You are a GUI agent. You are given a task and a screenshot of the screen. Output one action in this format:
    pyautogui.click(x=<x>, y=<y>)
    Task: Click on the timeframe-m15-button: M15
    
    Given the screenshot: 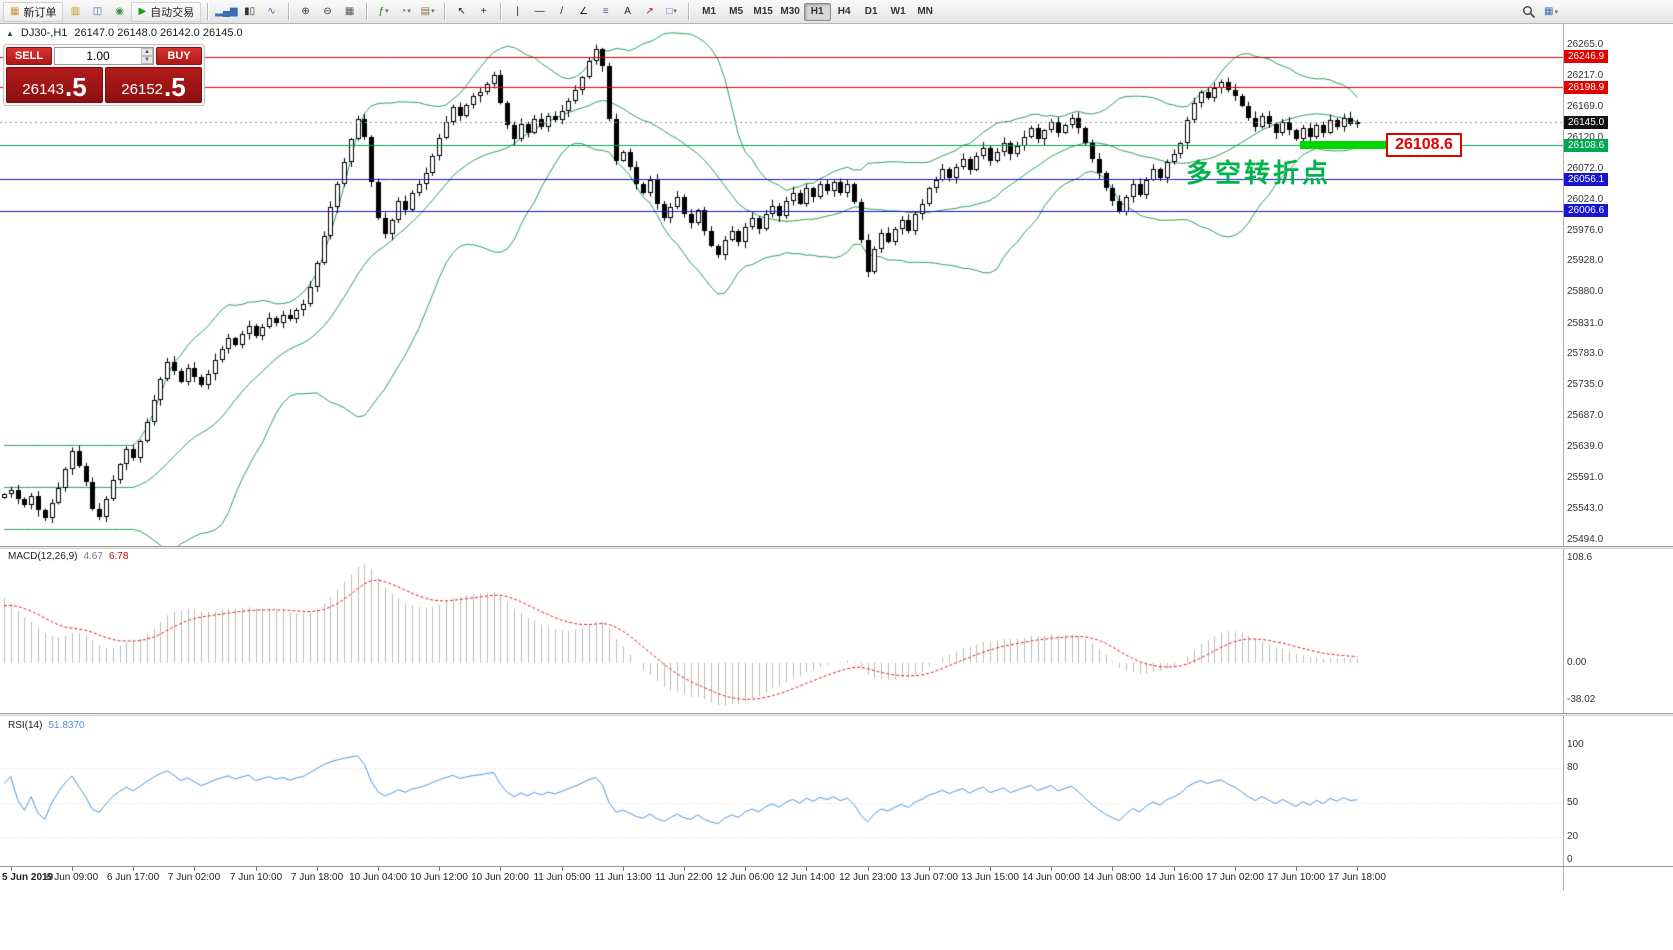 What is the action you would take?
    pyautogui.click(x=763, y=12)
    